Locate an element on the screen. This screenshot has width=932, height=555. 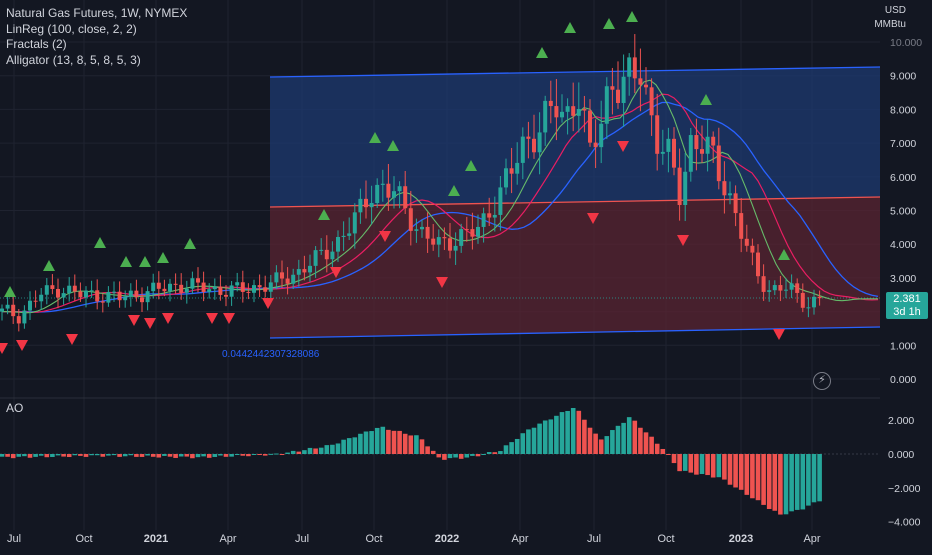
price-tick-label: 4.000 is located at coordinates (903, 245).